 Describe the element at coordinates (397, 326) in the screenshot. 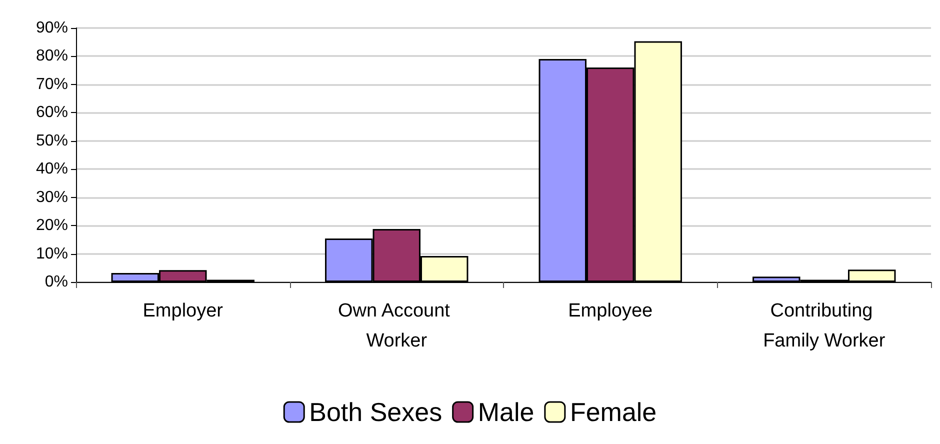

I see `x-tick-label: Own Account Worker` at that location.